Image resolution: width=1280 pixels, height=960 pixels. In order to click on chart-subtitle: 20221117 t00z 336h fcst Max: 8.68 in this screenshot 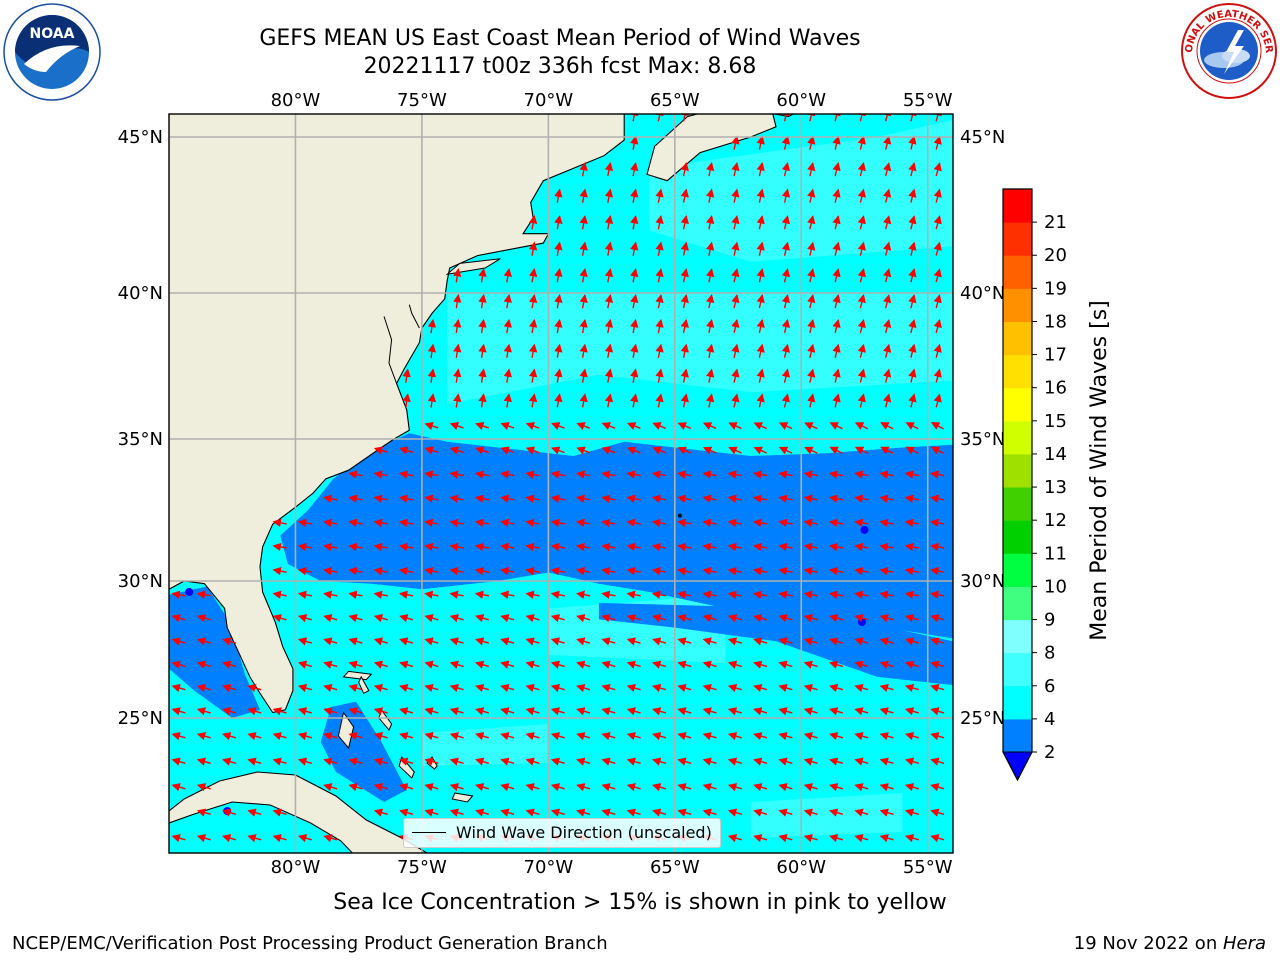, I will do `click(560, 66)`.